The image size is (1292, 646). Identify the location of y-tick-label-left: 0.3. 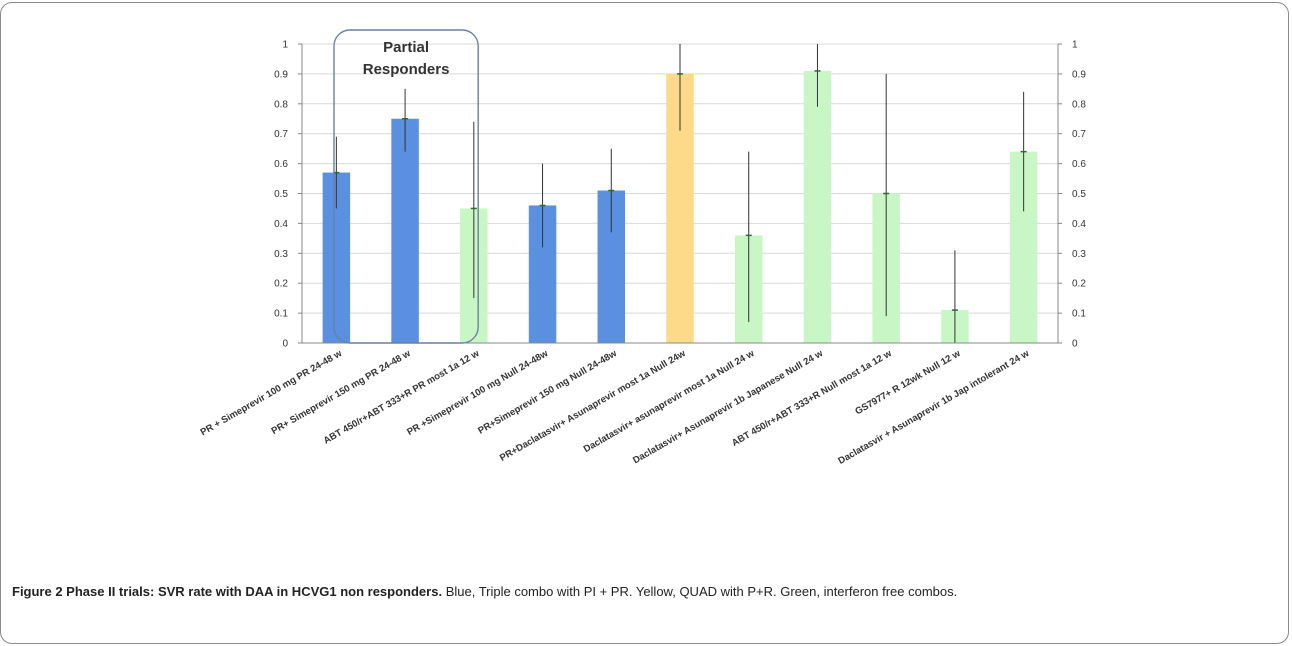
(281, 254).